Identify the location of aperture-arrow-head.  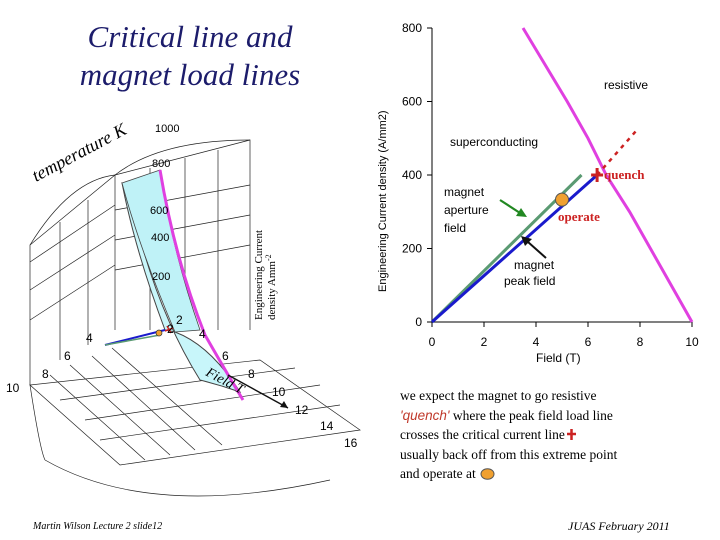
(521, 212).